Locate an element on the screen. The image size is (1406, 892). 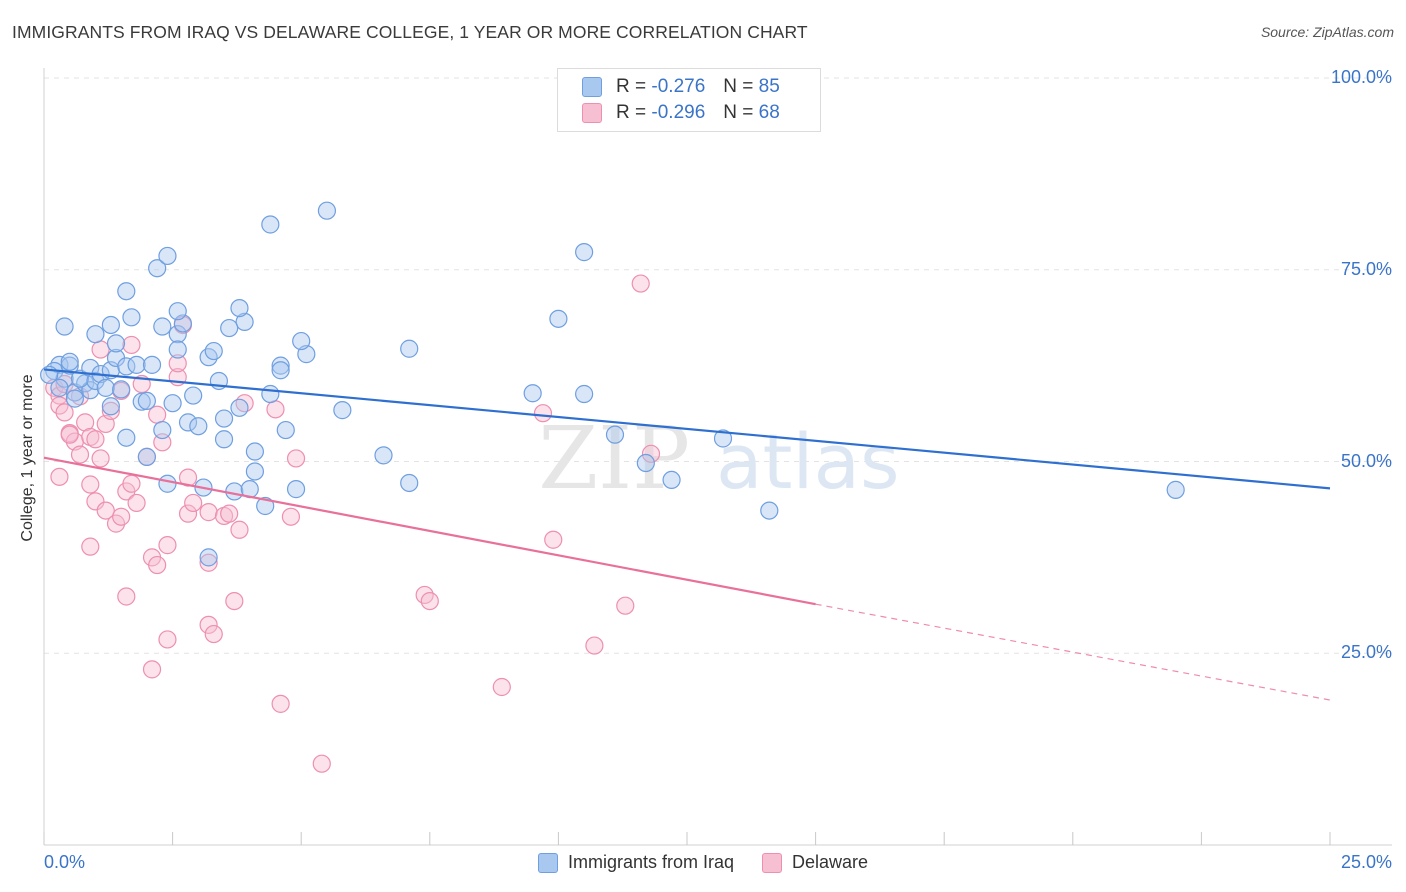
legend-n-value: 85 is located at coordinates (769, 86).